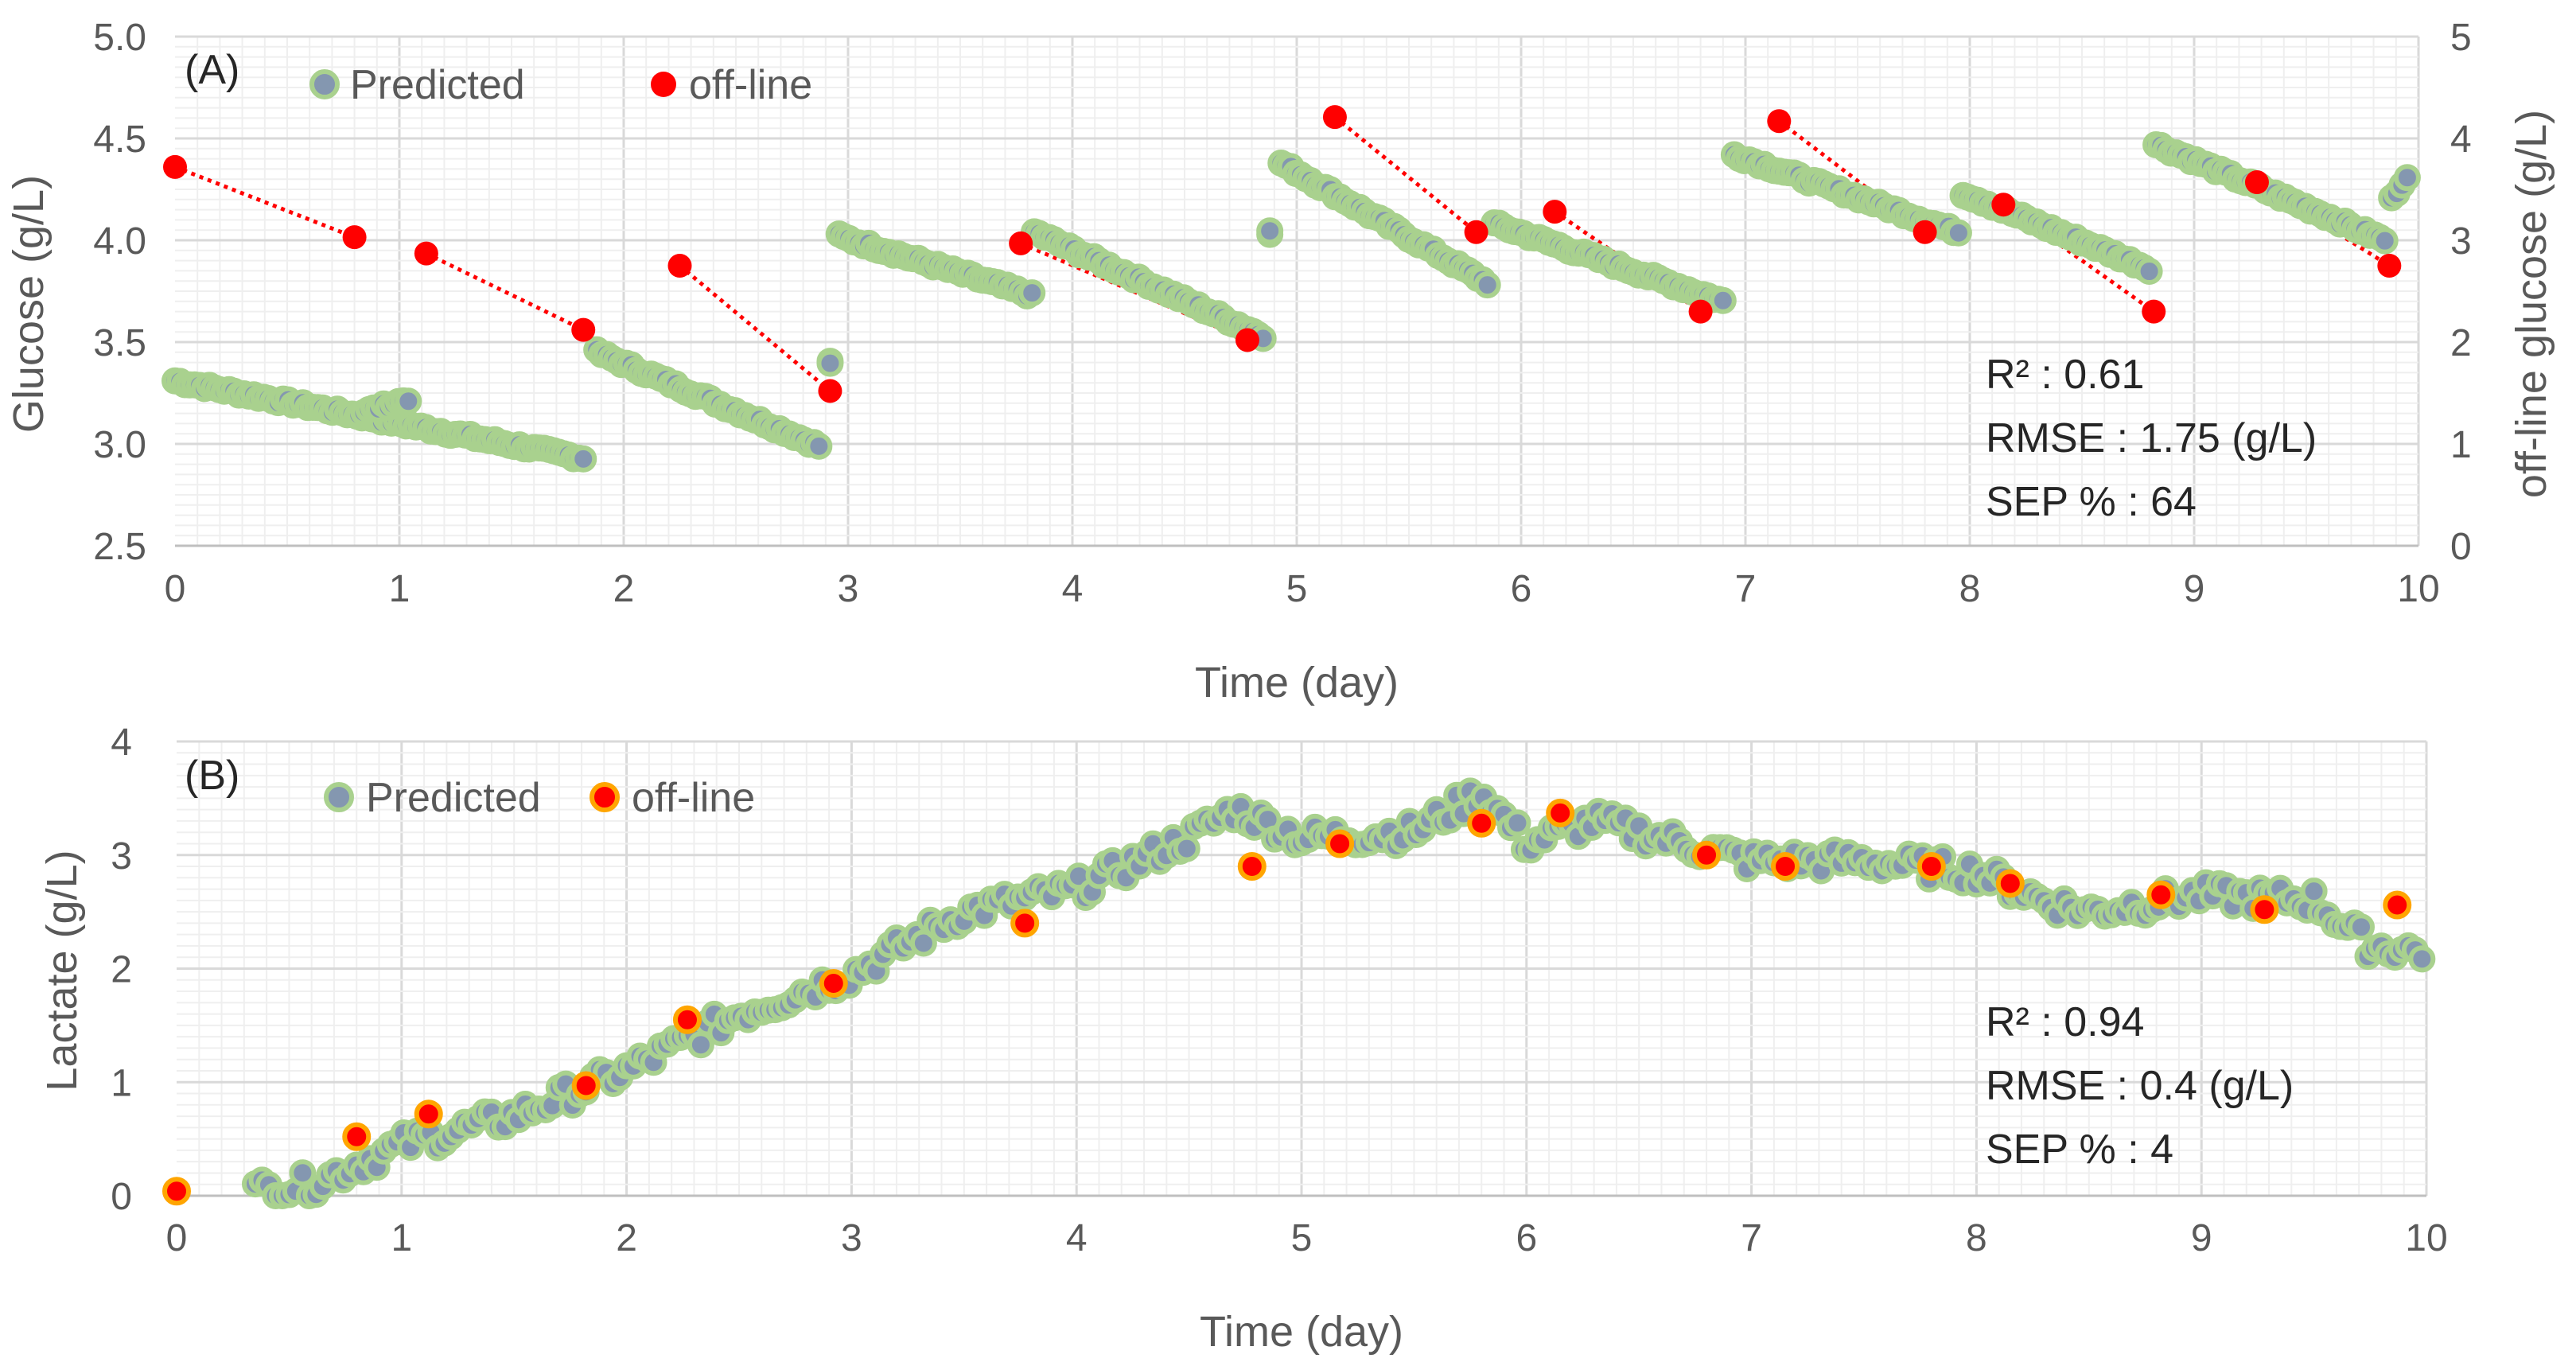  Describe the element at coordinates (626, 1238) in the screenshot. I see `panel-b-x-tick-label: 2` at that location.